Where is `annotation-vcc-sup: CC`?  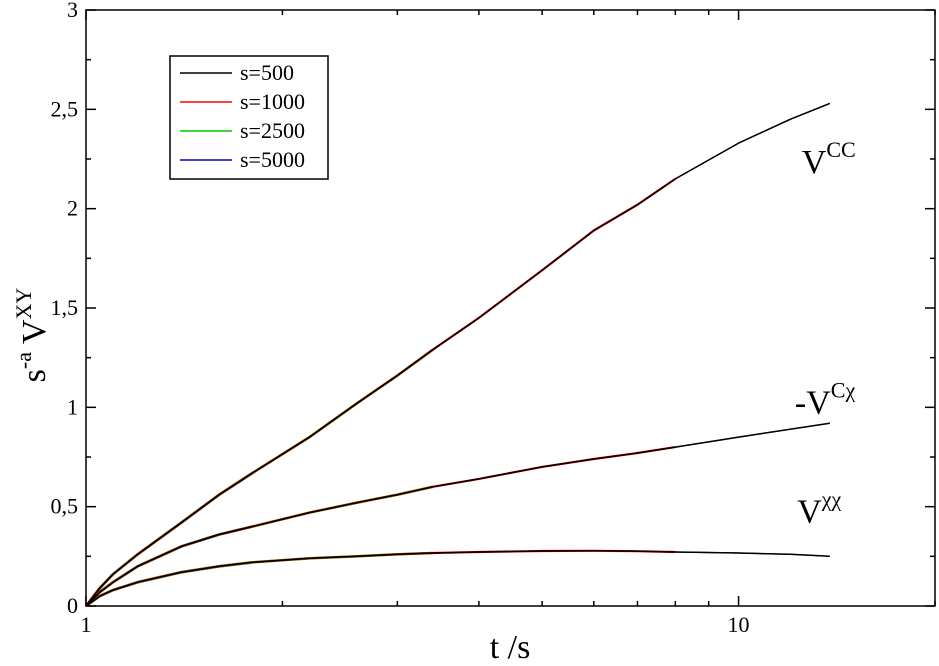
annotation-vcc-sup: CC is located at coordinates (840, 149).